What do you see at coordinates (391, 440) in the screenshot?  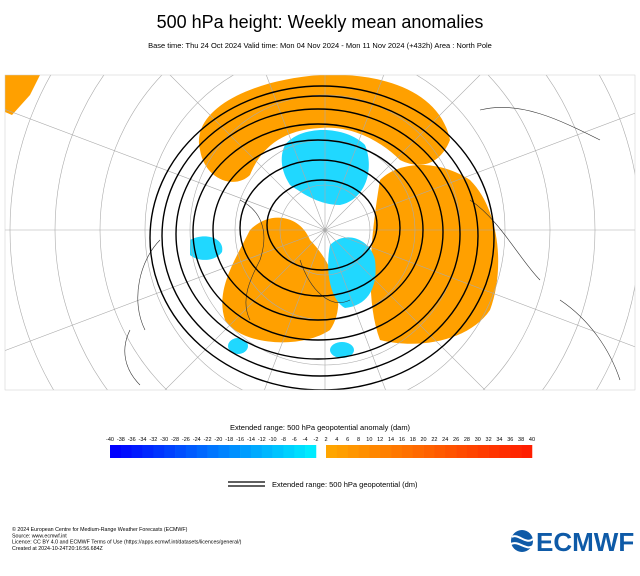 I see `colorbar-tick-label: 14` at bounding box center [391, 440].